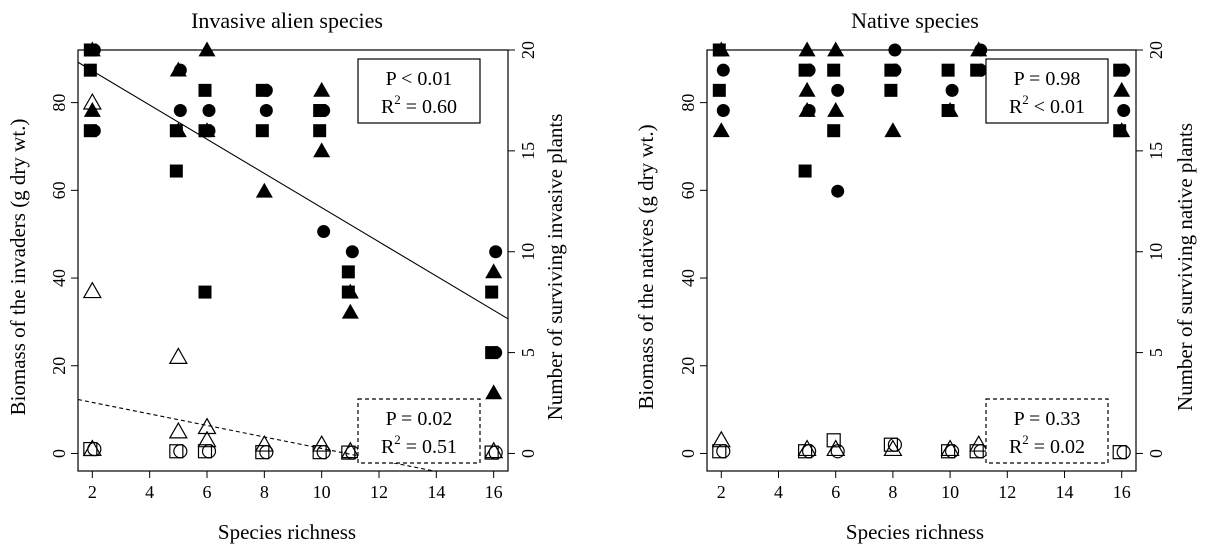  Describe the element at coordinates (1057, 447) in the screenshot. I see `r-squared-value: = 0.02` at that location.